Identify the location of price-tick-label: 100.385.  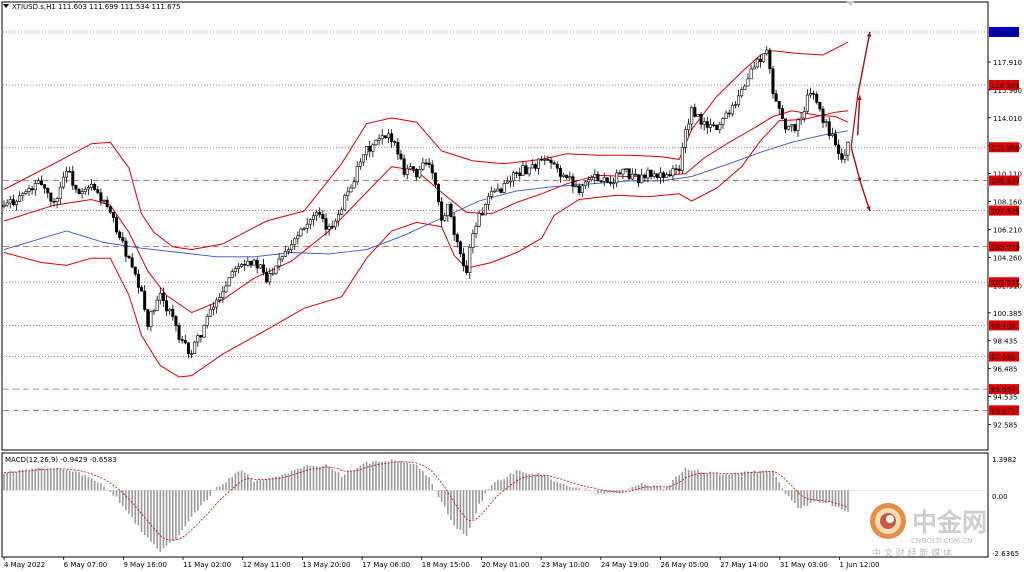
(1007, 314).